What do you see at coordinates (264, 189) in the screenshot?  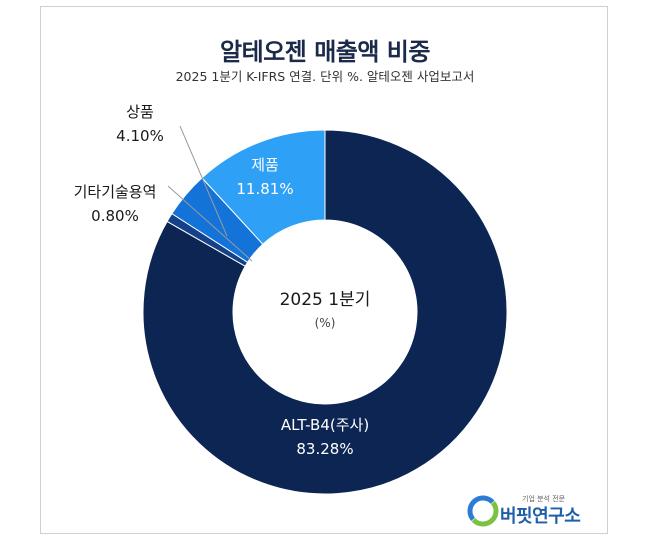 I see `slice-value-제품: 11.81%` at bounding box center [264, 189].